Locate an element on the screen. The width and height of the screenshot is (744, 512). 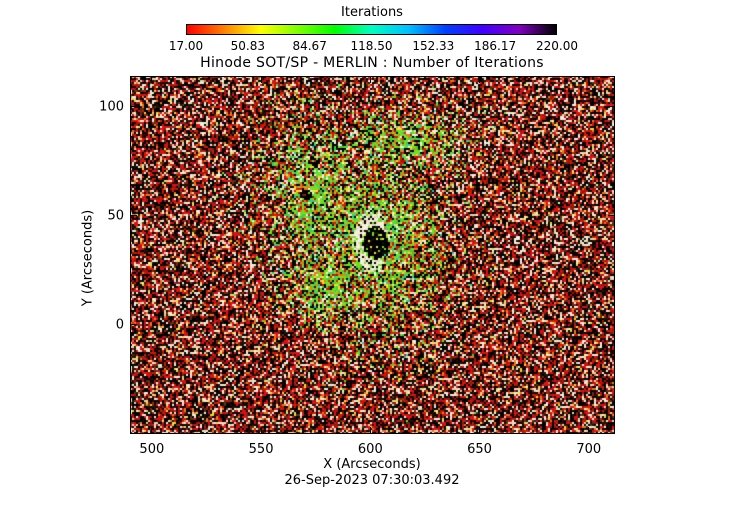
y-tick-label: 100 is located at coordinates (111, 107).